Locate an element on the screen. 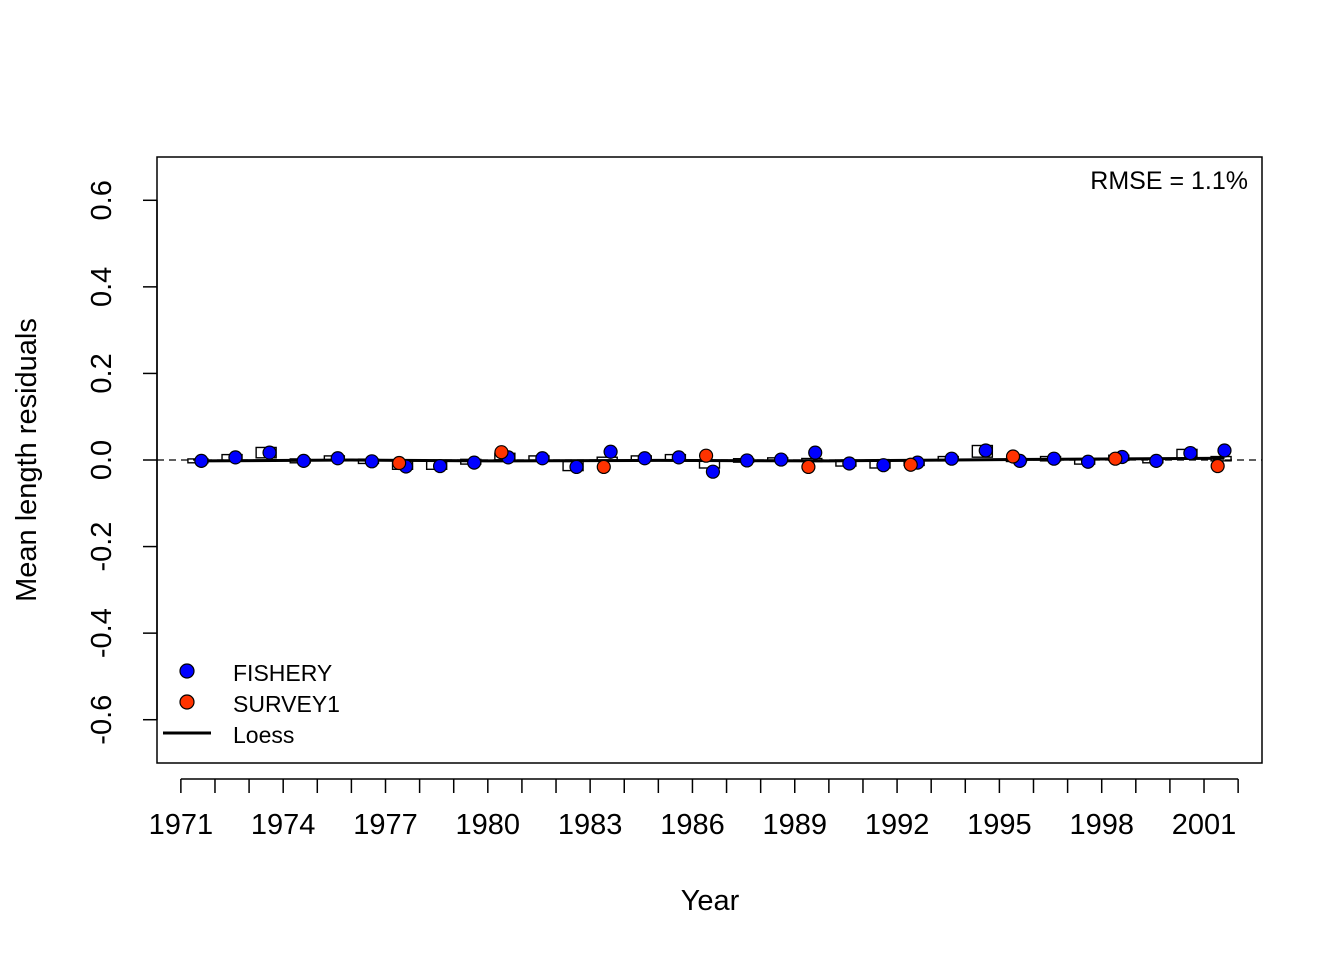 The width and height of the screenshot is (1344, 960). fishery-point-1984.6 is located at coordinates (644, 458).